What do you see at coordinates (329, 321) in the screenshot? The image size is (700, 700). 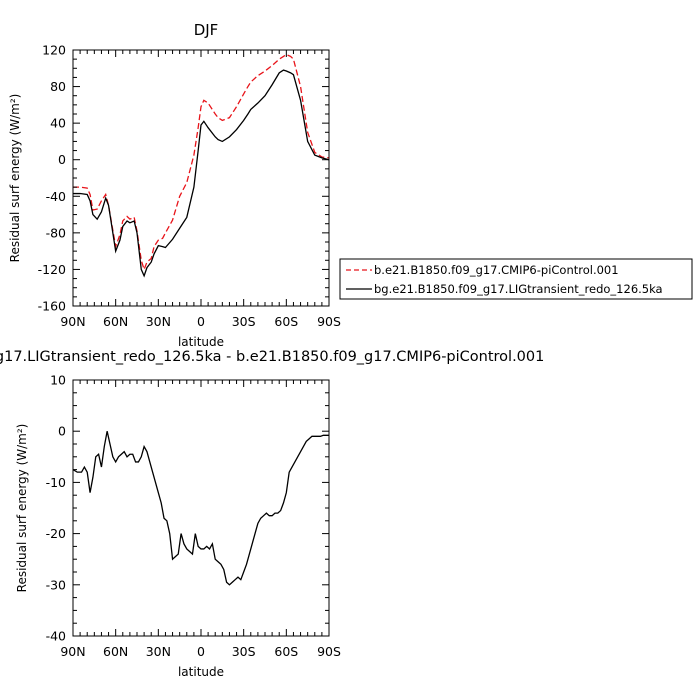 I see `top-x-tick-label: 90S` at bounding box center [329, 321].